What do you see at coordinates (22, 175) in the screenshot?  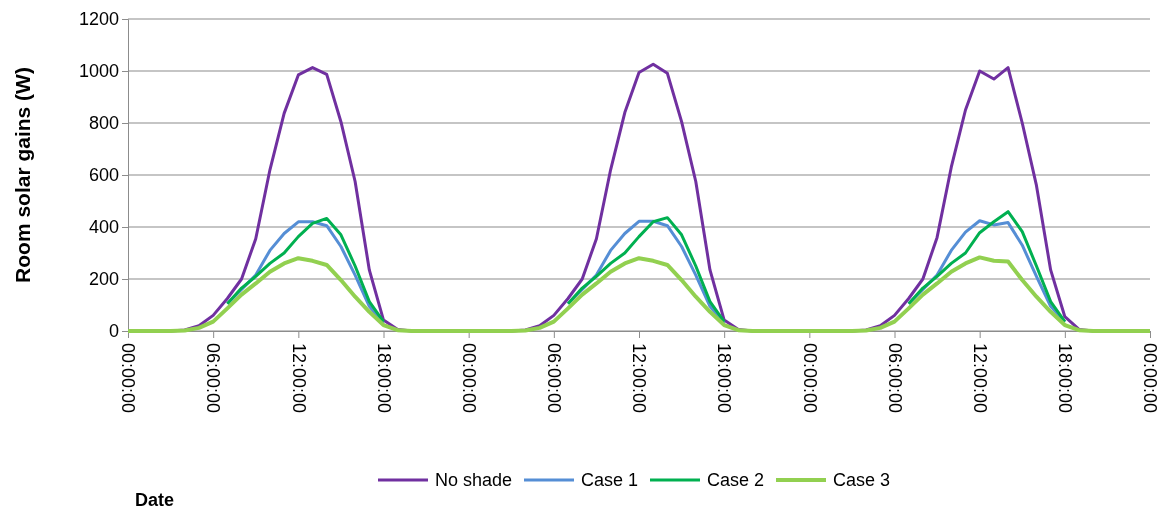 I see `y-axis-title: Room solar gains (W)` at bounding box center [22, 175].